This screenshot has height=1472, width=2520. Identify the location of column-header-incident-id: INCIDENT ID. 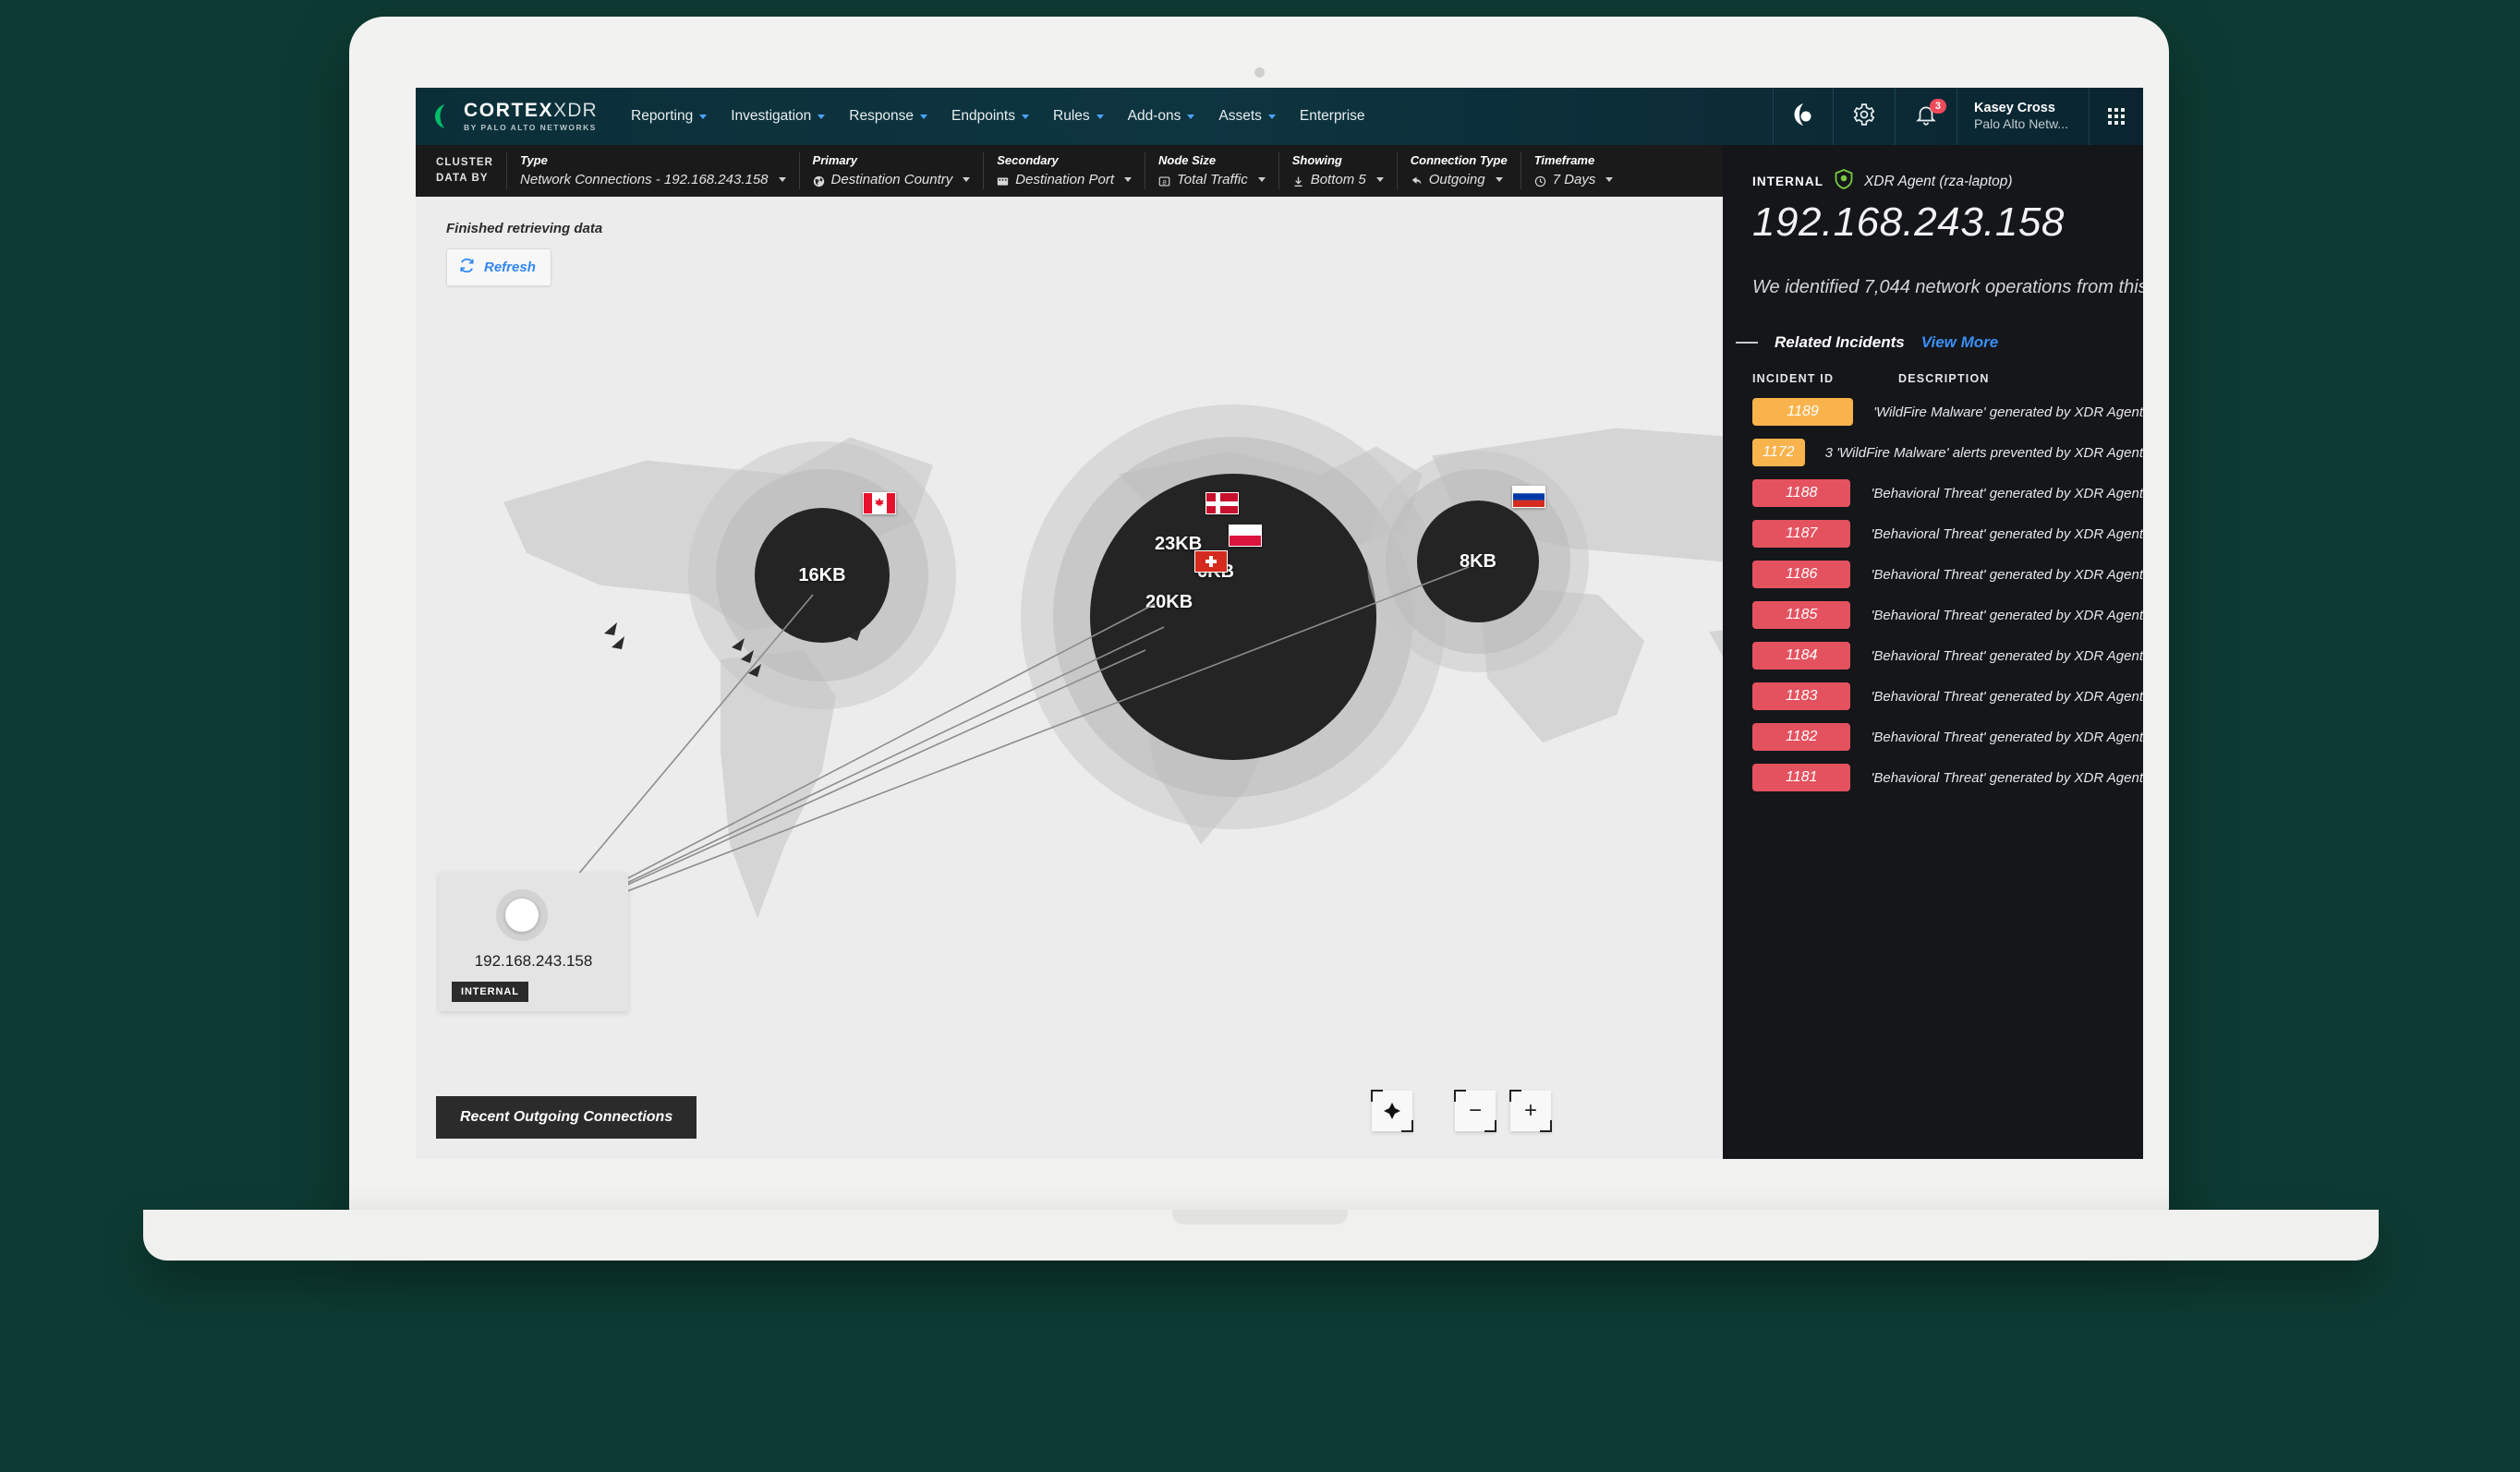
(1793, 378).